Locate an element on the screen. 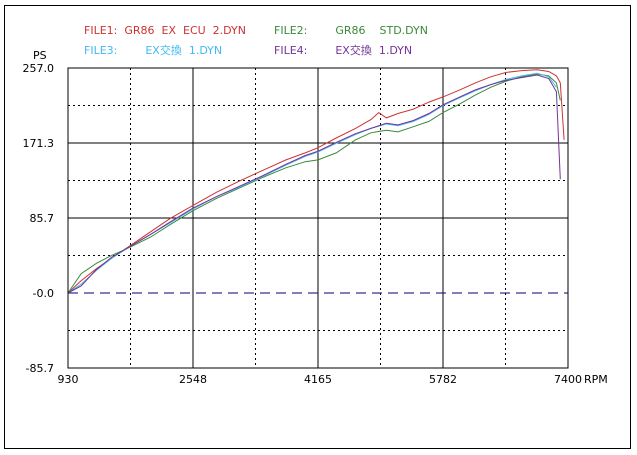 The image size is (637, 455). x-tick-label: 2548 is located at coordinates (193, 379).